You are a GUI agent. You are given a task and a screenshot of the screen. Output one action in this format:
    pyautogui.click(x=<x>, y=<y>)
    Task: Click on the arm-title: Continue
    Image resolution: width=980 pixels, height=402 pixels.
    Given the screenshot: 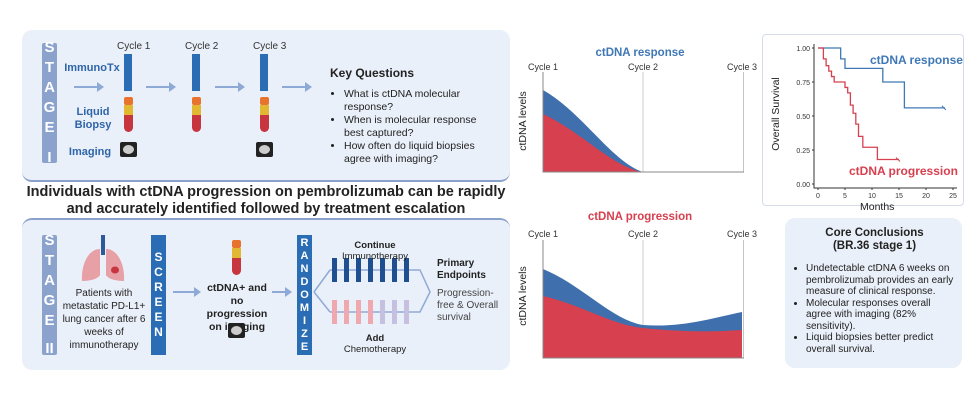 What is the action you would take?
    pyautogui.click(x=375, y=245)
    